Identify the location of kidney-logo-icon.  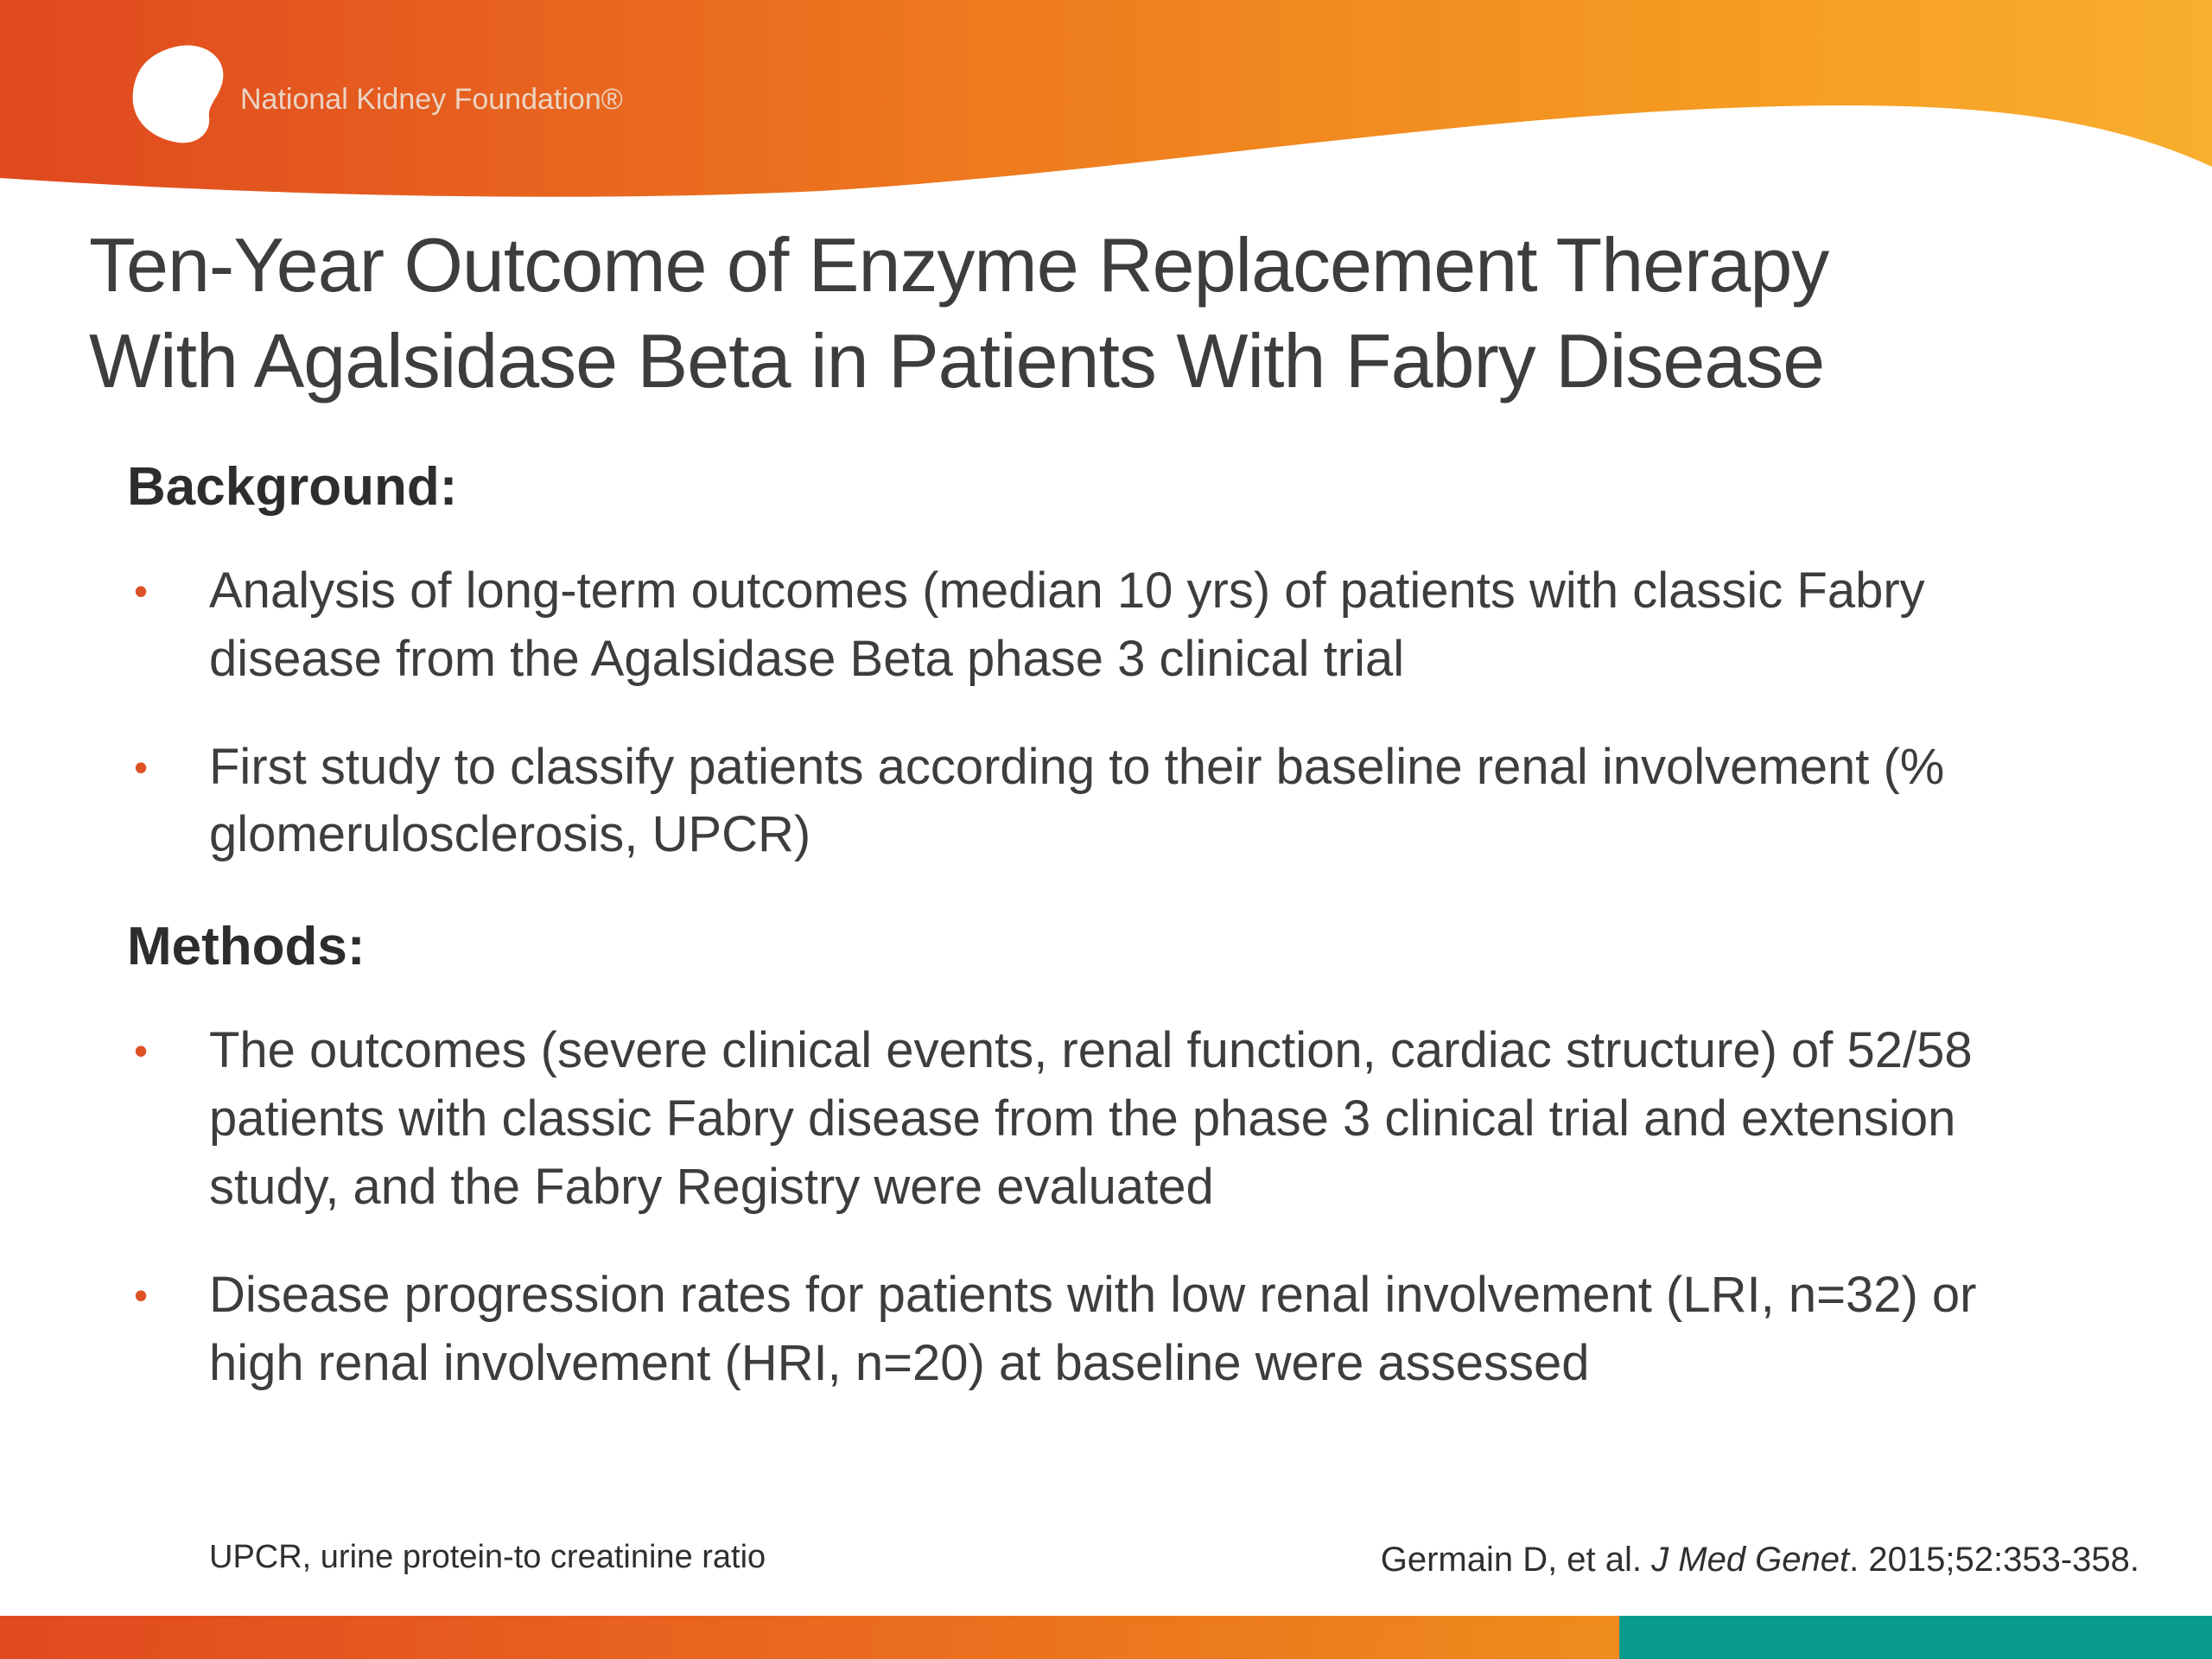
(178, 94).